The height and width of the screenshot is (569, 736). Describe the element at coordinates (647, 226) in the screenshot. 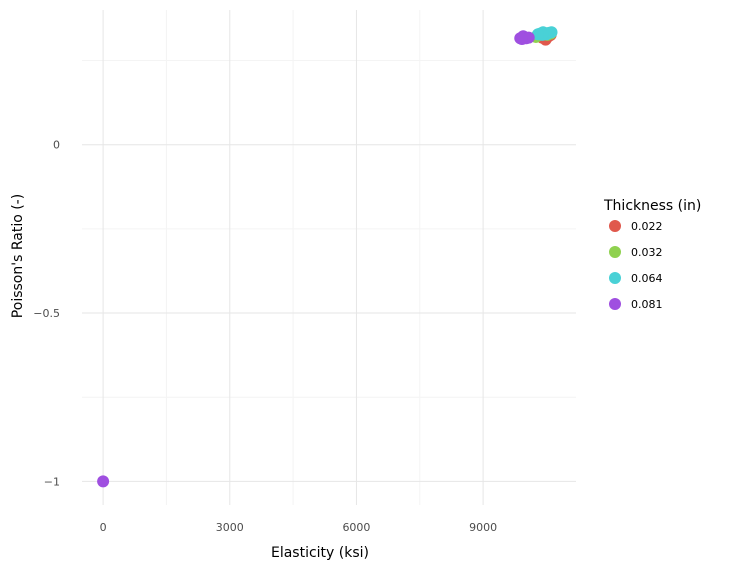

I see `legend-label: 0.022` at that location.